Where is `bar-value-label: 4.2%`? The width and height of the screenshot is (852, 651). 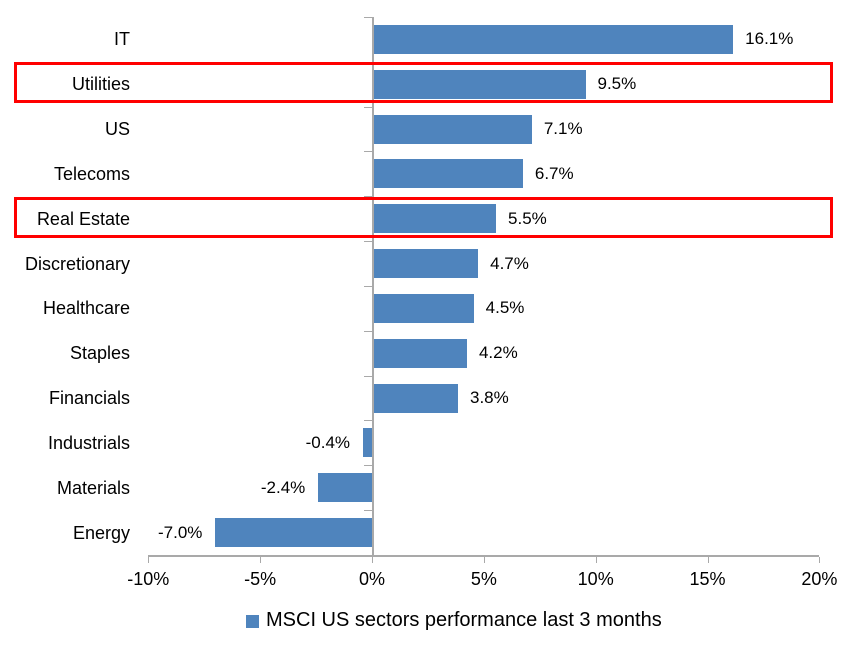
bar-value-label: 4.2% is located at coordinates (498, 353).